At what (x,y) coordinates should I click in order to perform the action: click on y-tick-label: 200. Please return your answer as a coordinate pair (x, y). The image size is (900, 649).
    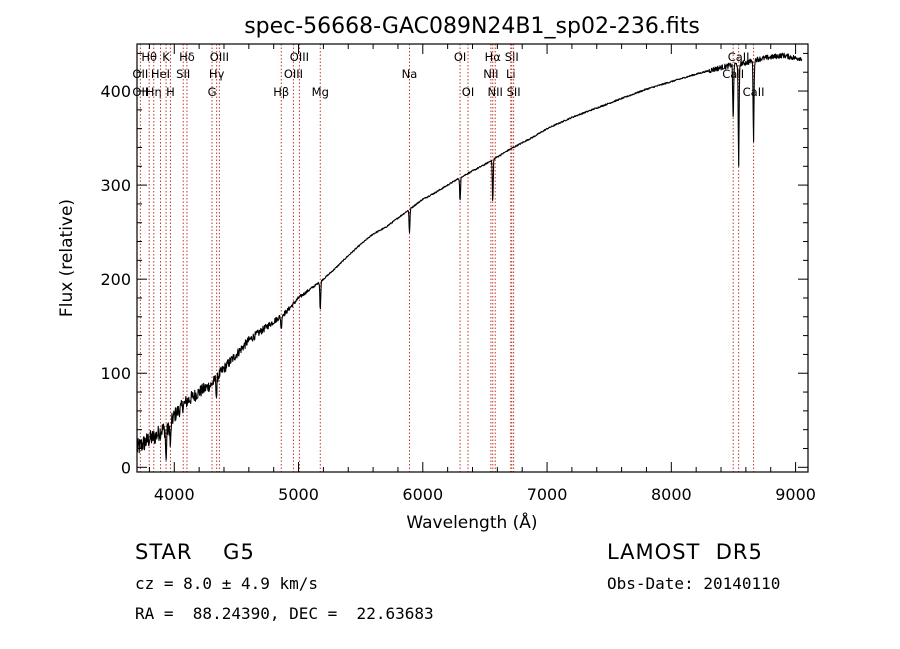
    Looking at the image, I should click on (115, 279).